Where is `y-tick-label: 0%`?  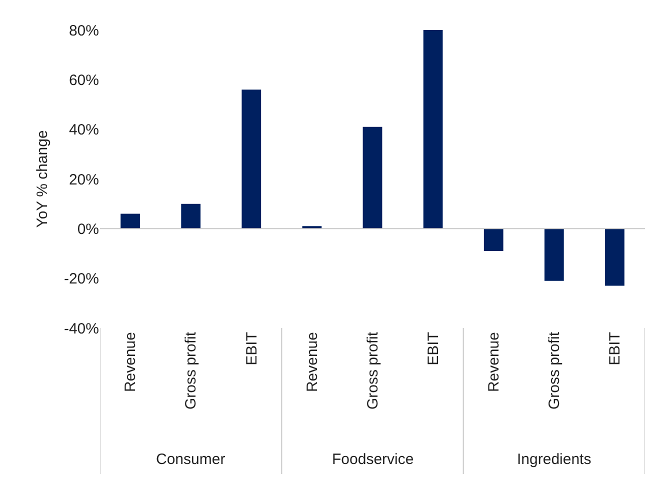 y-tick-label: 0% is located at coordinates (88, 229).